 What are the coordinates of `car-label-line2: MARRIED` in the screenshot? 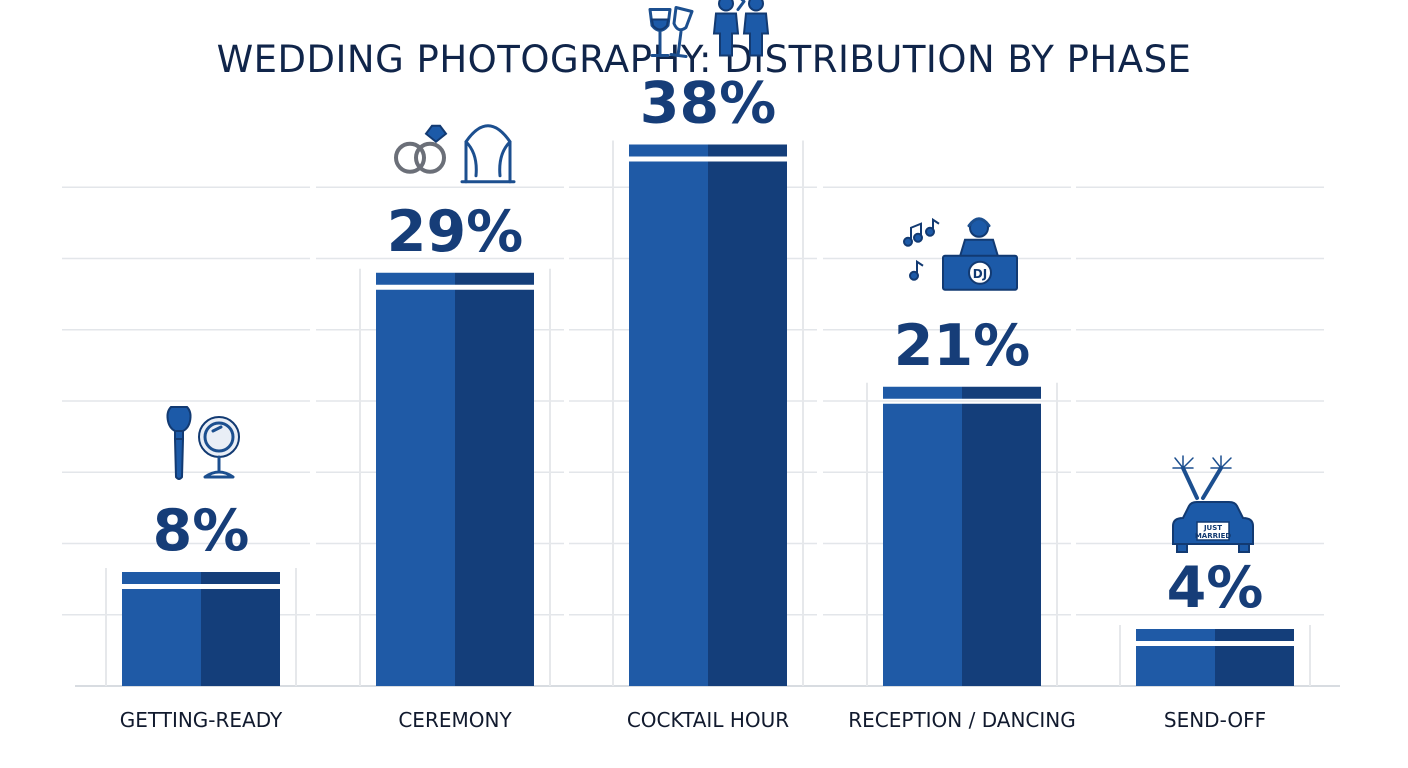 It's located at (1213, 536).